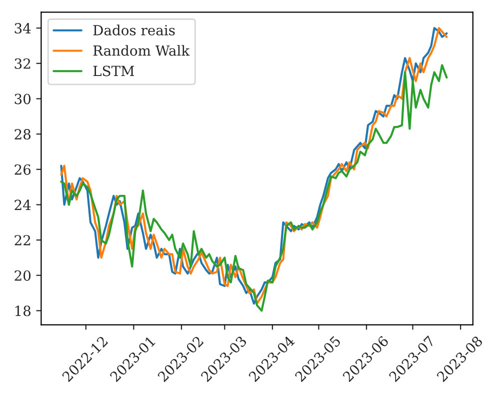 The height and width of the screenshot is (406, 502). I want to click on legend-label: Dados reais, so click(134, 30).